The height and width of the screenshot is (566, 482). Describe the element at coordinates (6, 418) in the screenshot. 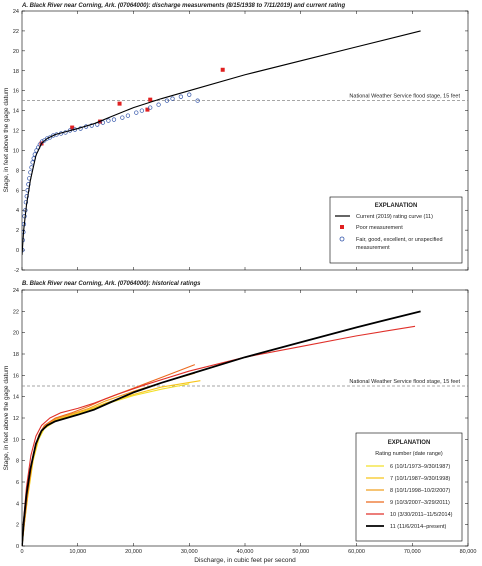

I see `panel-b-y-axis-label: Stage, in feet above the gage datum` at that location.